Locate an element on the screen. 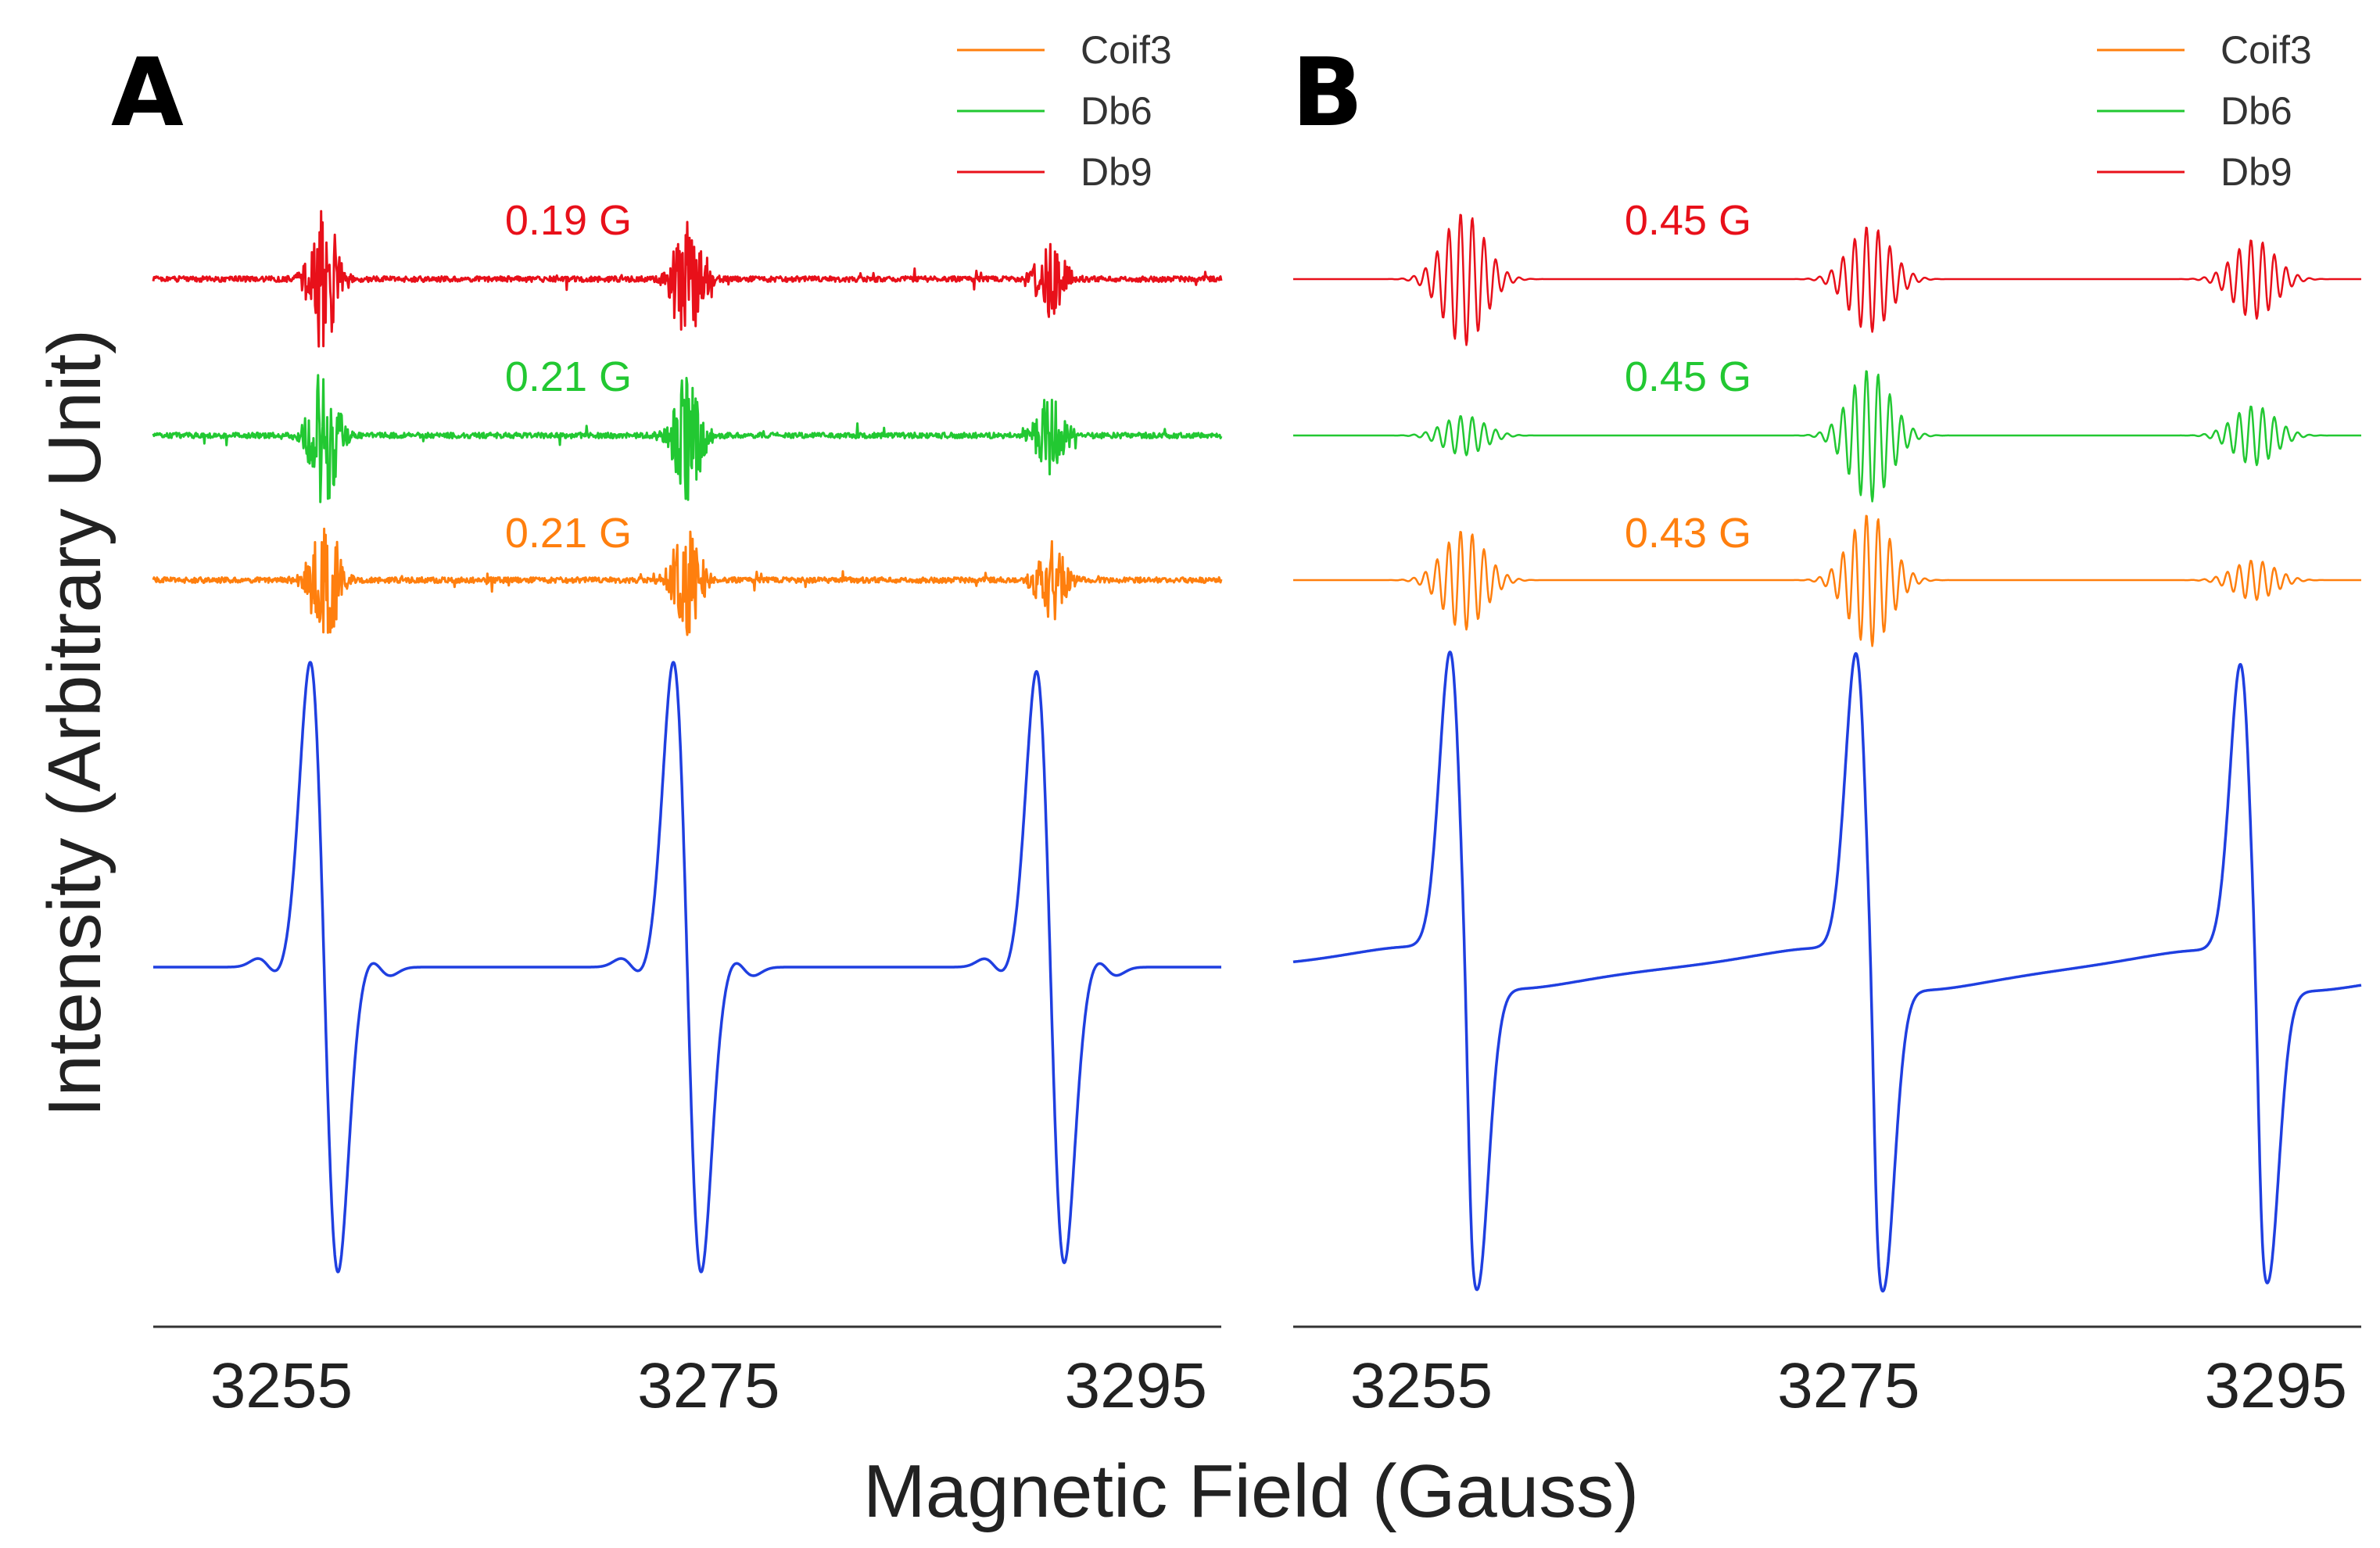  linewidth-label-db9: 0.45 G is located at coordinates (1688, 220).